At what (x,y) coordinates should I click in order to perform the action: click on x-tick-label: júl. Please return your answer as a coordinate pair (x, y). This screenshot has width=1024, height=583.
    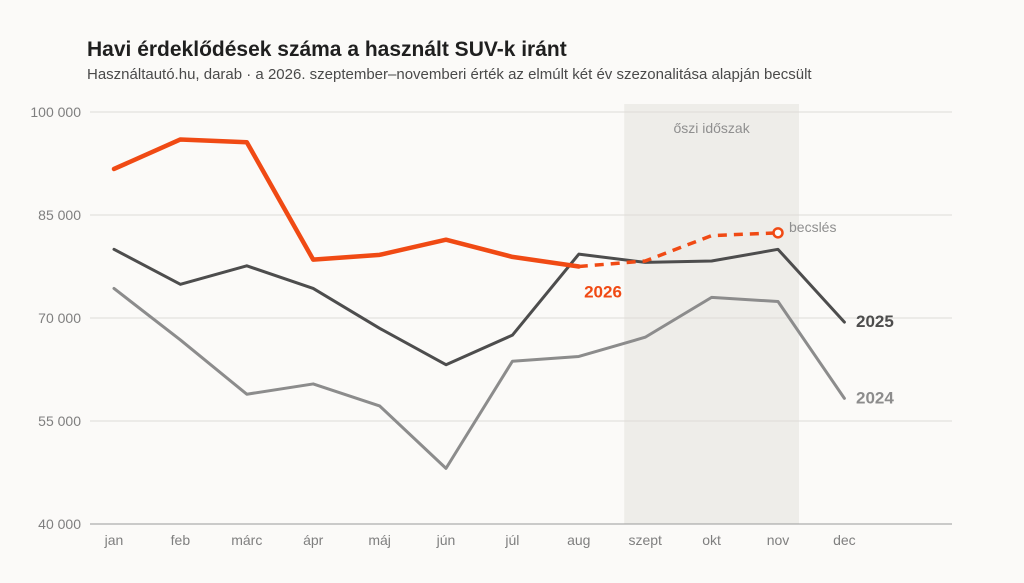
    Looking at the image, I should click on (511, 540).